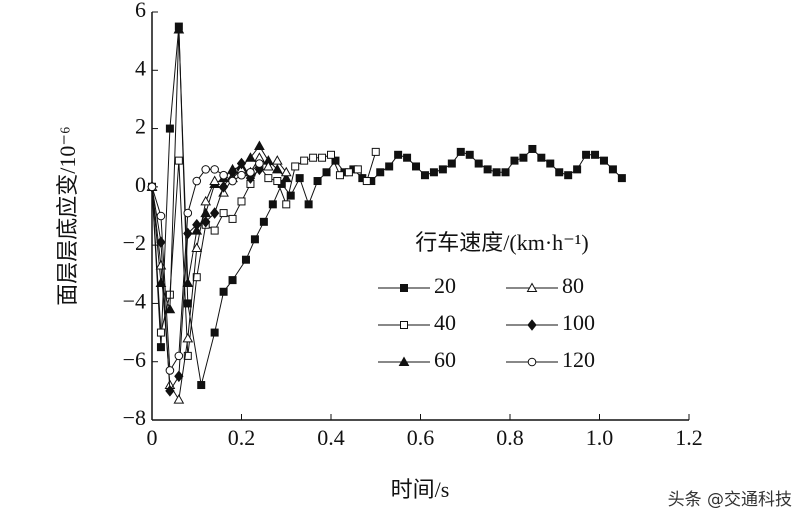 The width and height of the screenshot is (807, 523). What do you see at coordinates (331, 437) in the screenshot?
I see `x-tick-label: 0.4` at bounding box center [331, 437].